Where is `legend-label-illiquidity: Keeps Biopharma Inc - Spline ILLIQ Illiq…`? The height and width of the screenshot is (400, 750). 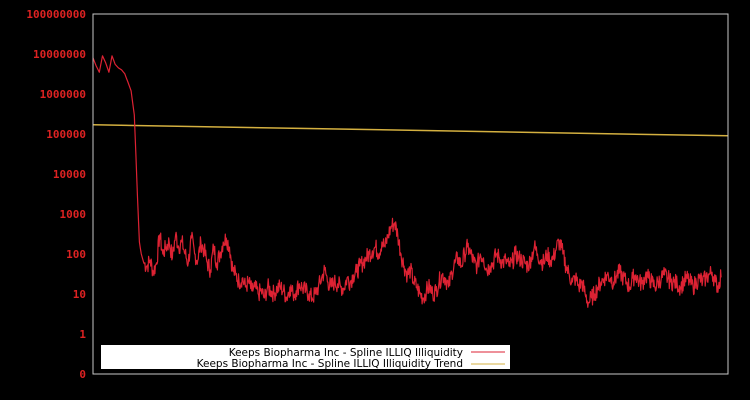
legend-label-illiquidity: Keeps Biopharma Inc - Spline ILLIQ Illiq… is located at coordinates (346, 353).